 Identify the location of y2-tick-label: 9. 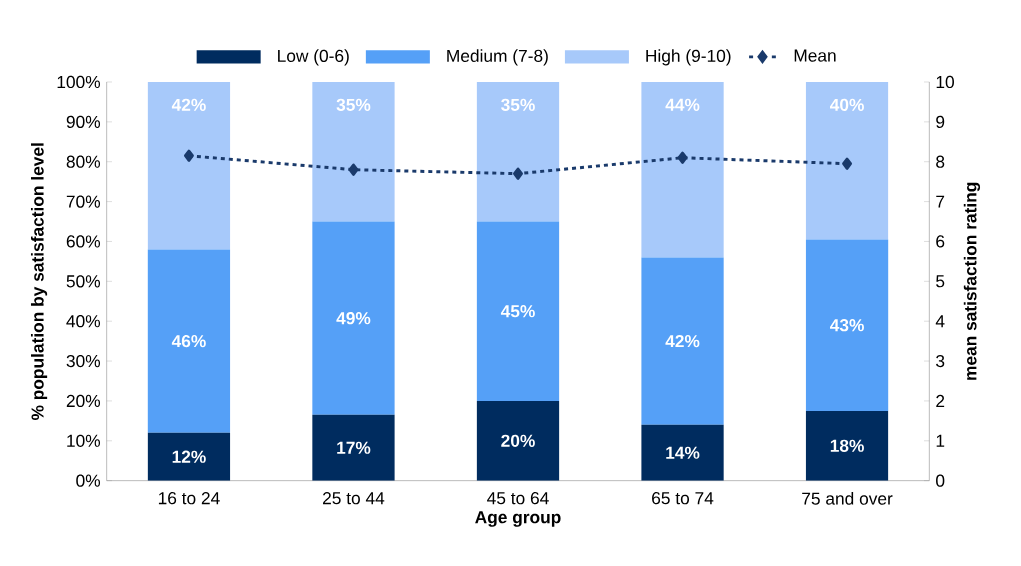
(940, 121).